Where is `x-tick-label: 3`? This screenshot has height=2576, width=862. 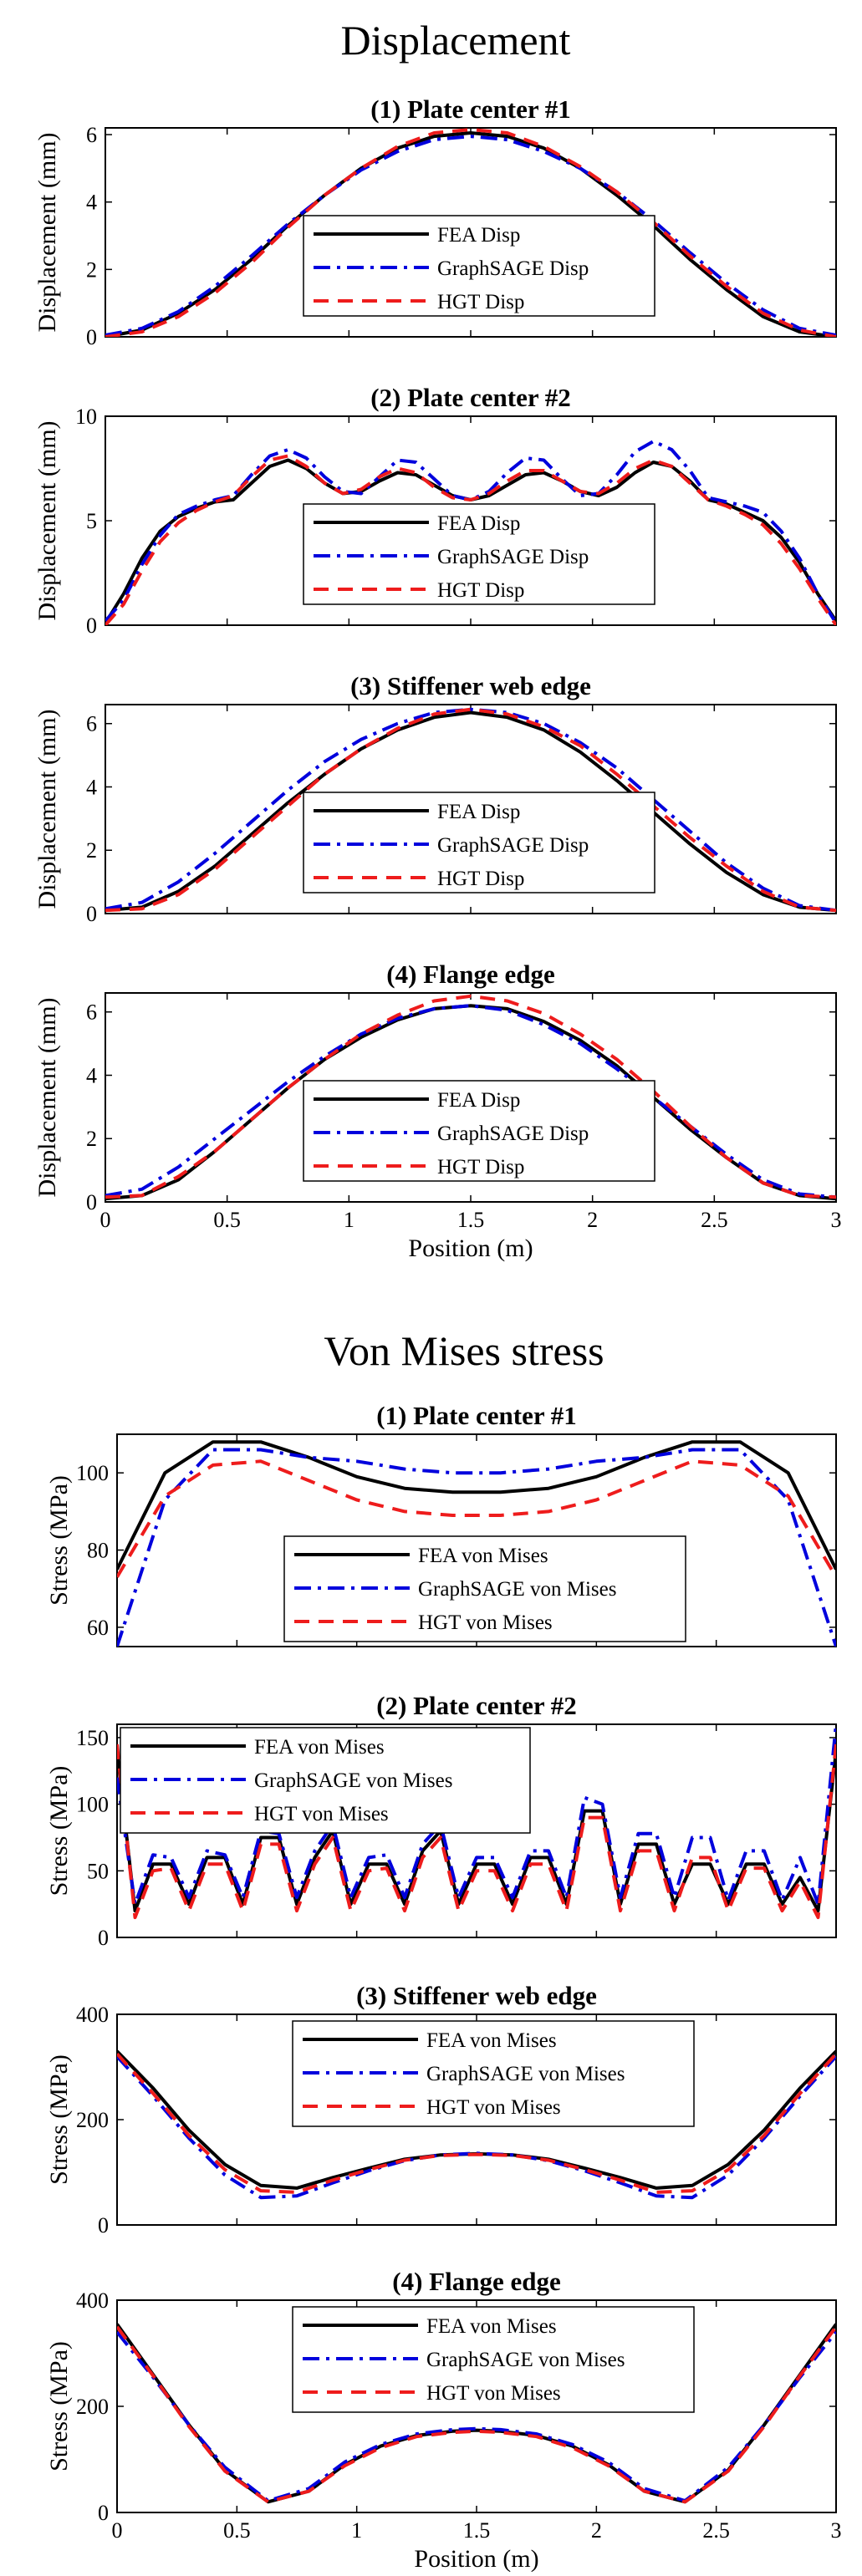 x-tick-label: 3 is located at coordinates (836, 2530).